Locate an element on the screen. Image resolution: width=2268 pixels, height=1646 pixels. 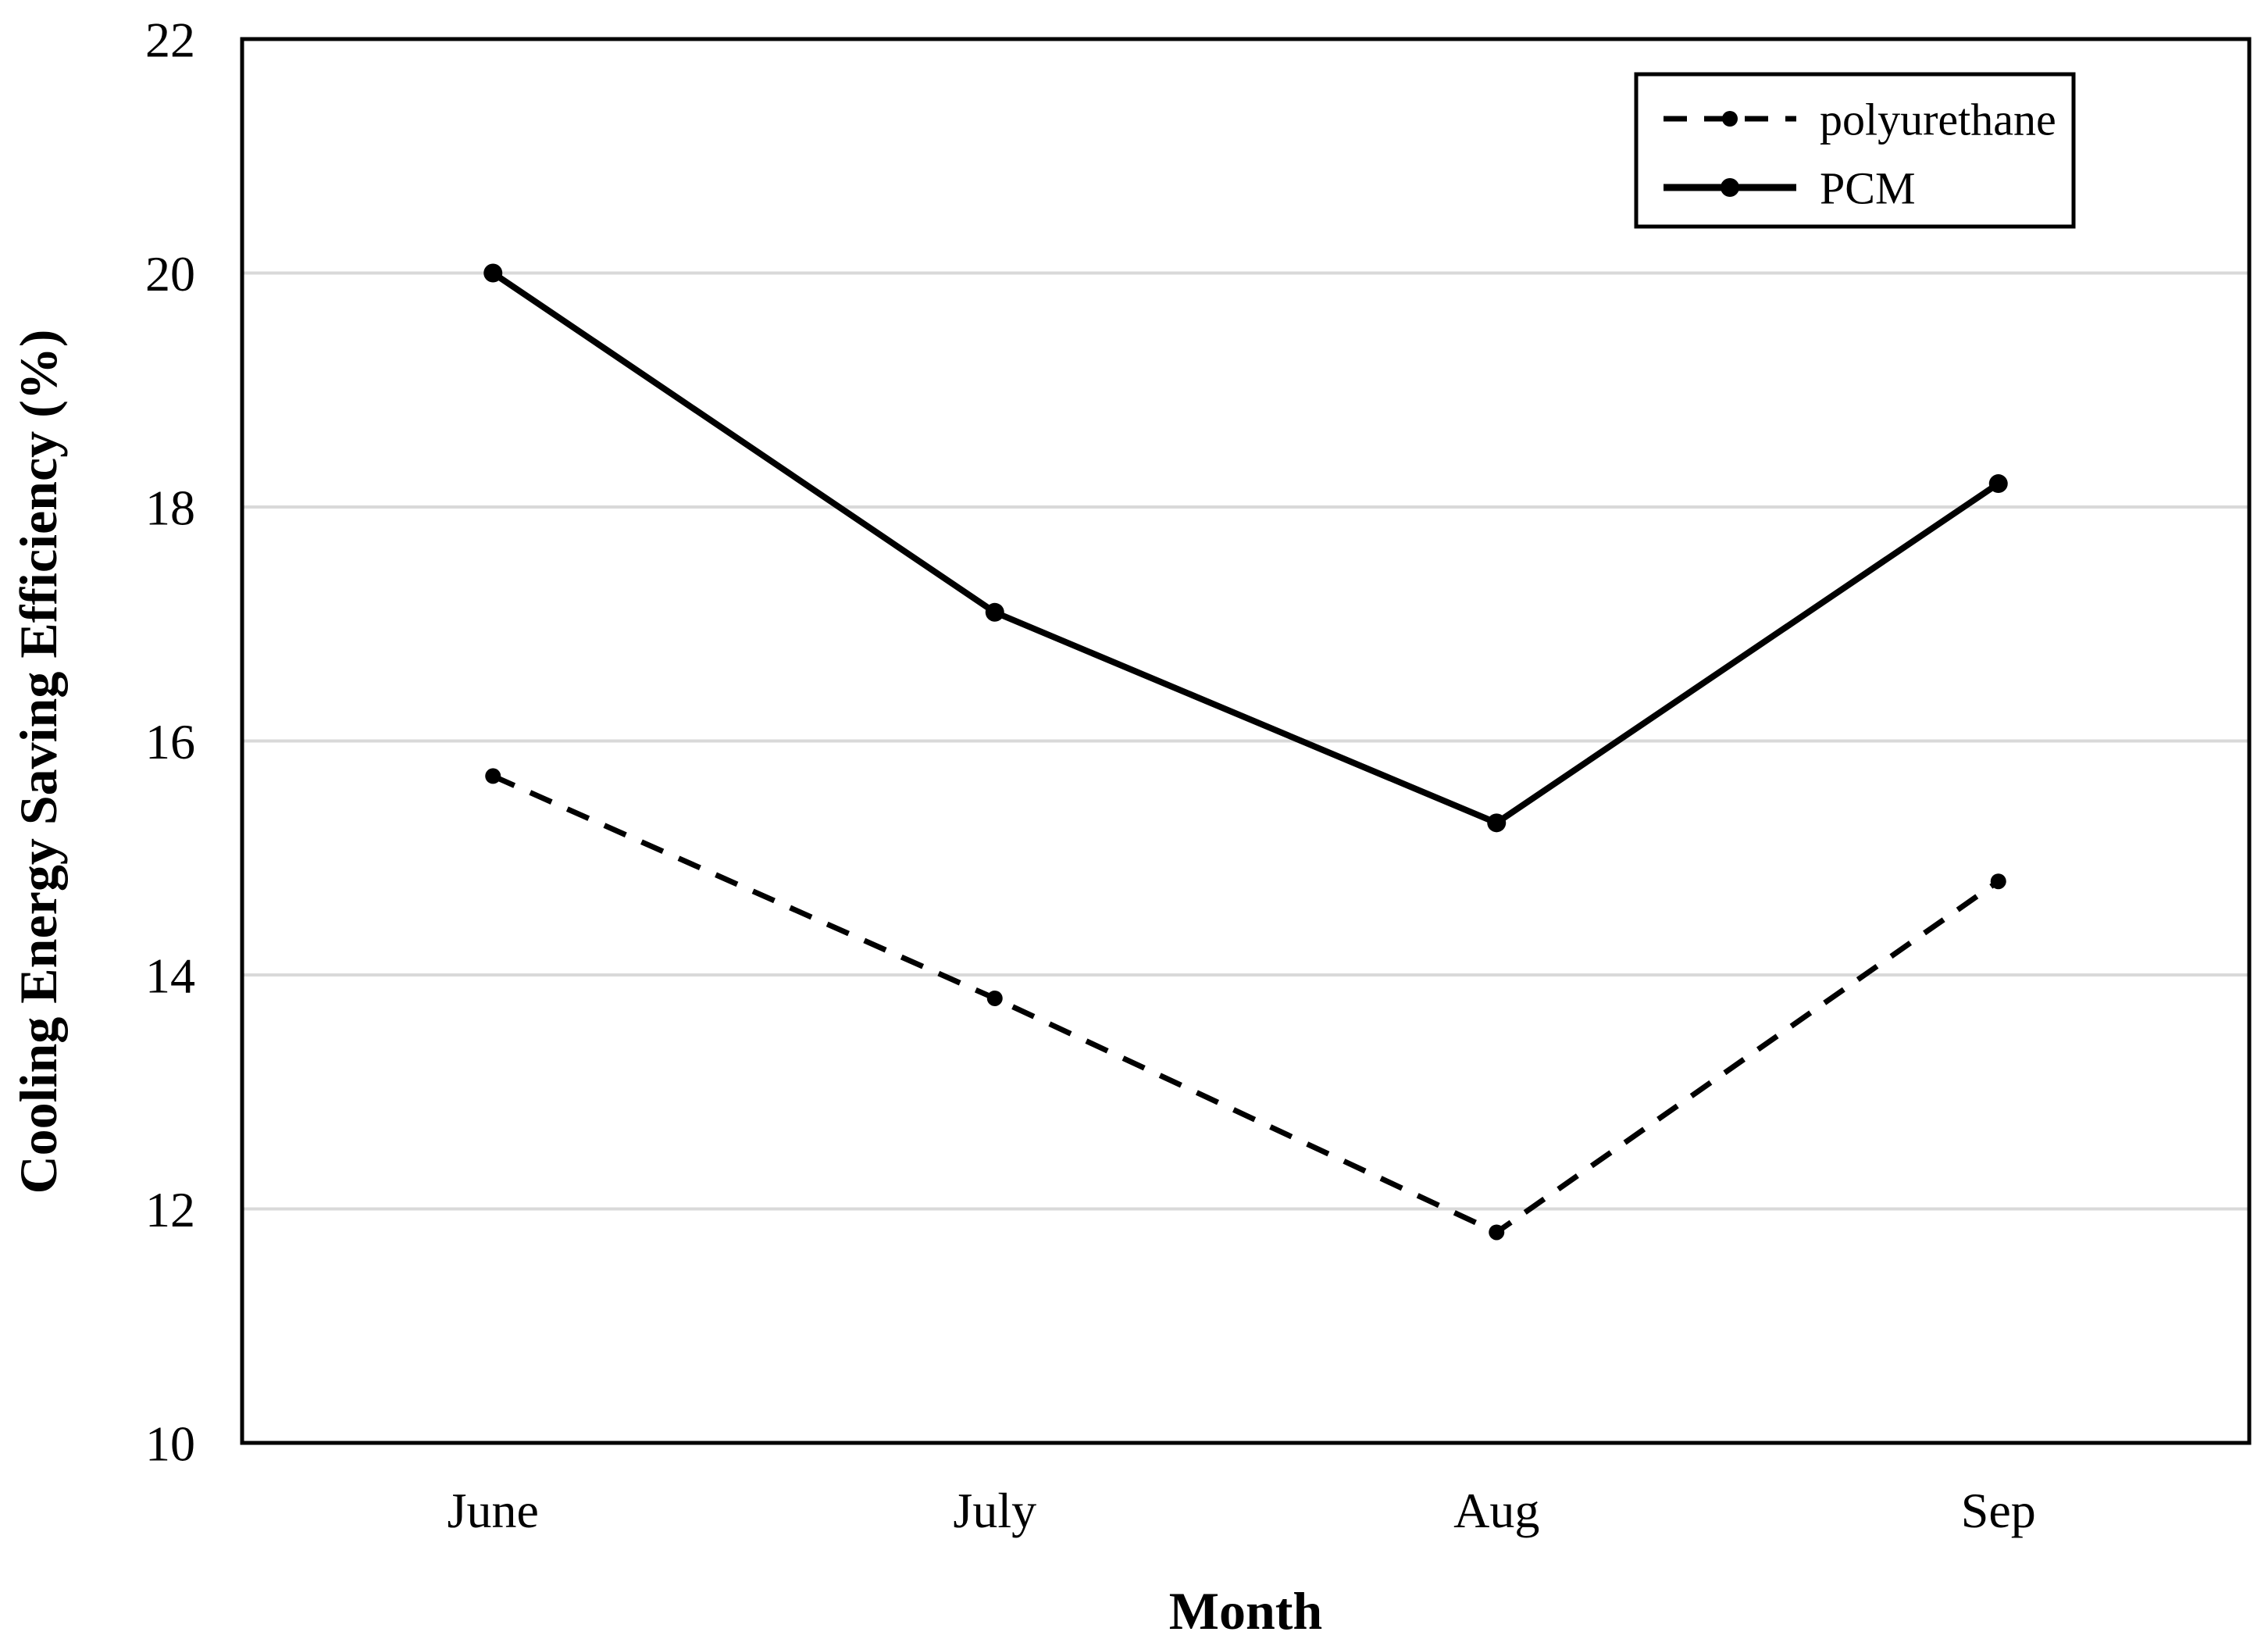
y-tick-label: 12 is located at coordinates (170, 1209).